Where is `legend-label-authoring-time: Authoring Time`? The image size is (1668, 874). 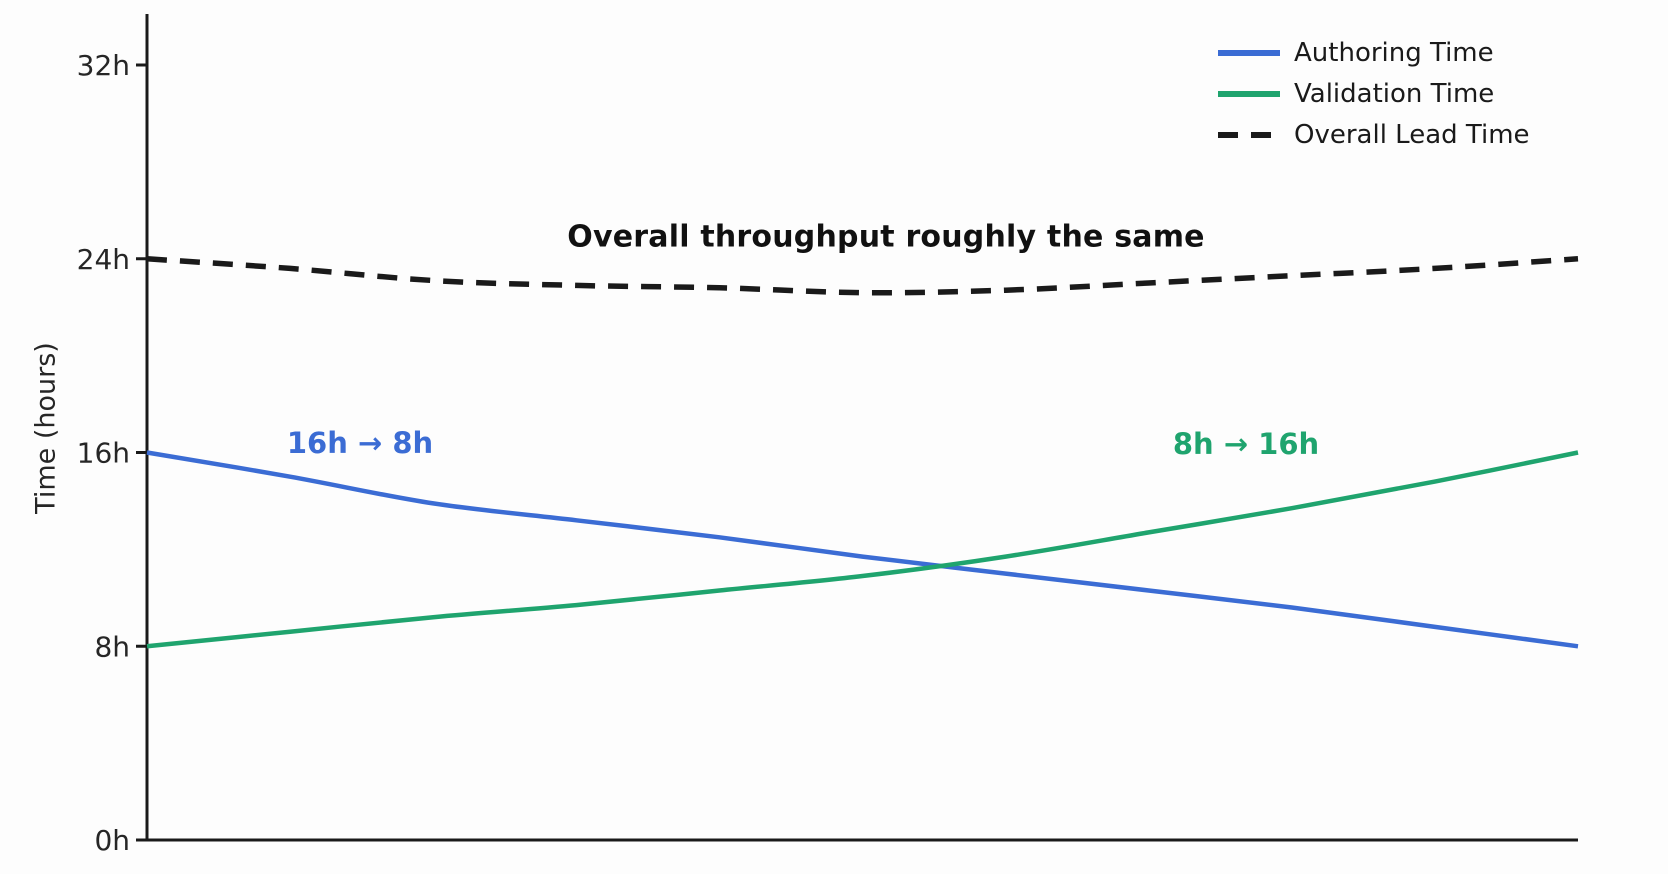
legend-label-authoring-time: Authoring Time is located at coordinates (1394, 52).